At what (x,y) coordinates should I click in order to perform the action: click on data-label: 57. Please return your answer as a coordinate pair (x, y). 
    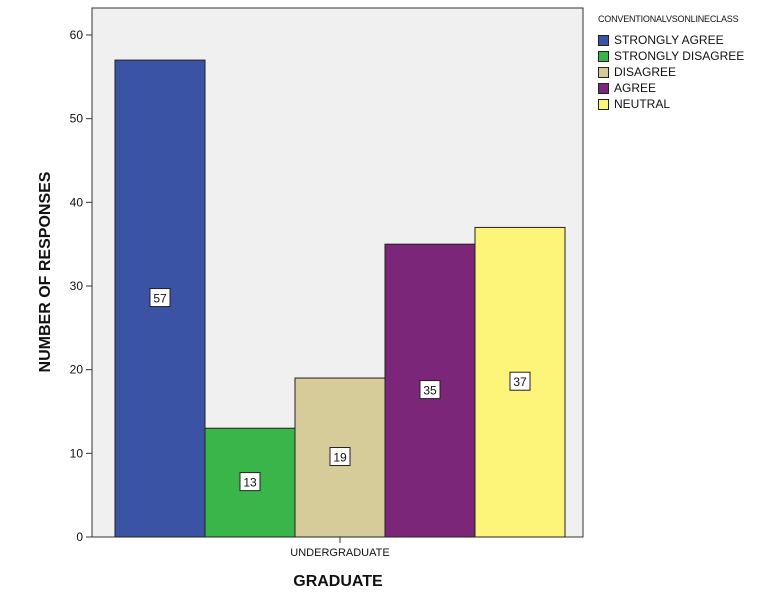
    Looking at the image, I should click on (160, 299).